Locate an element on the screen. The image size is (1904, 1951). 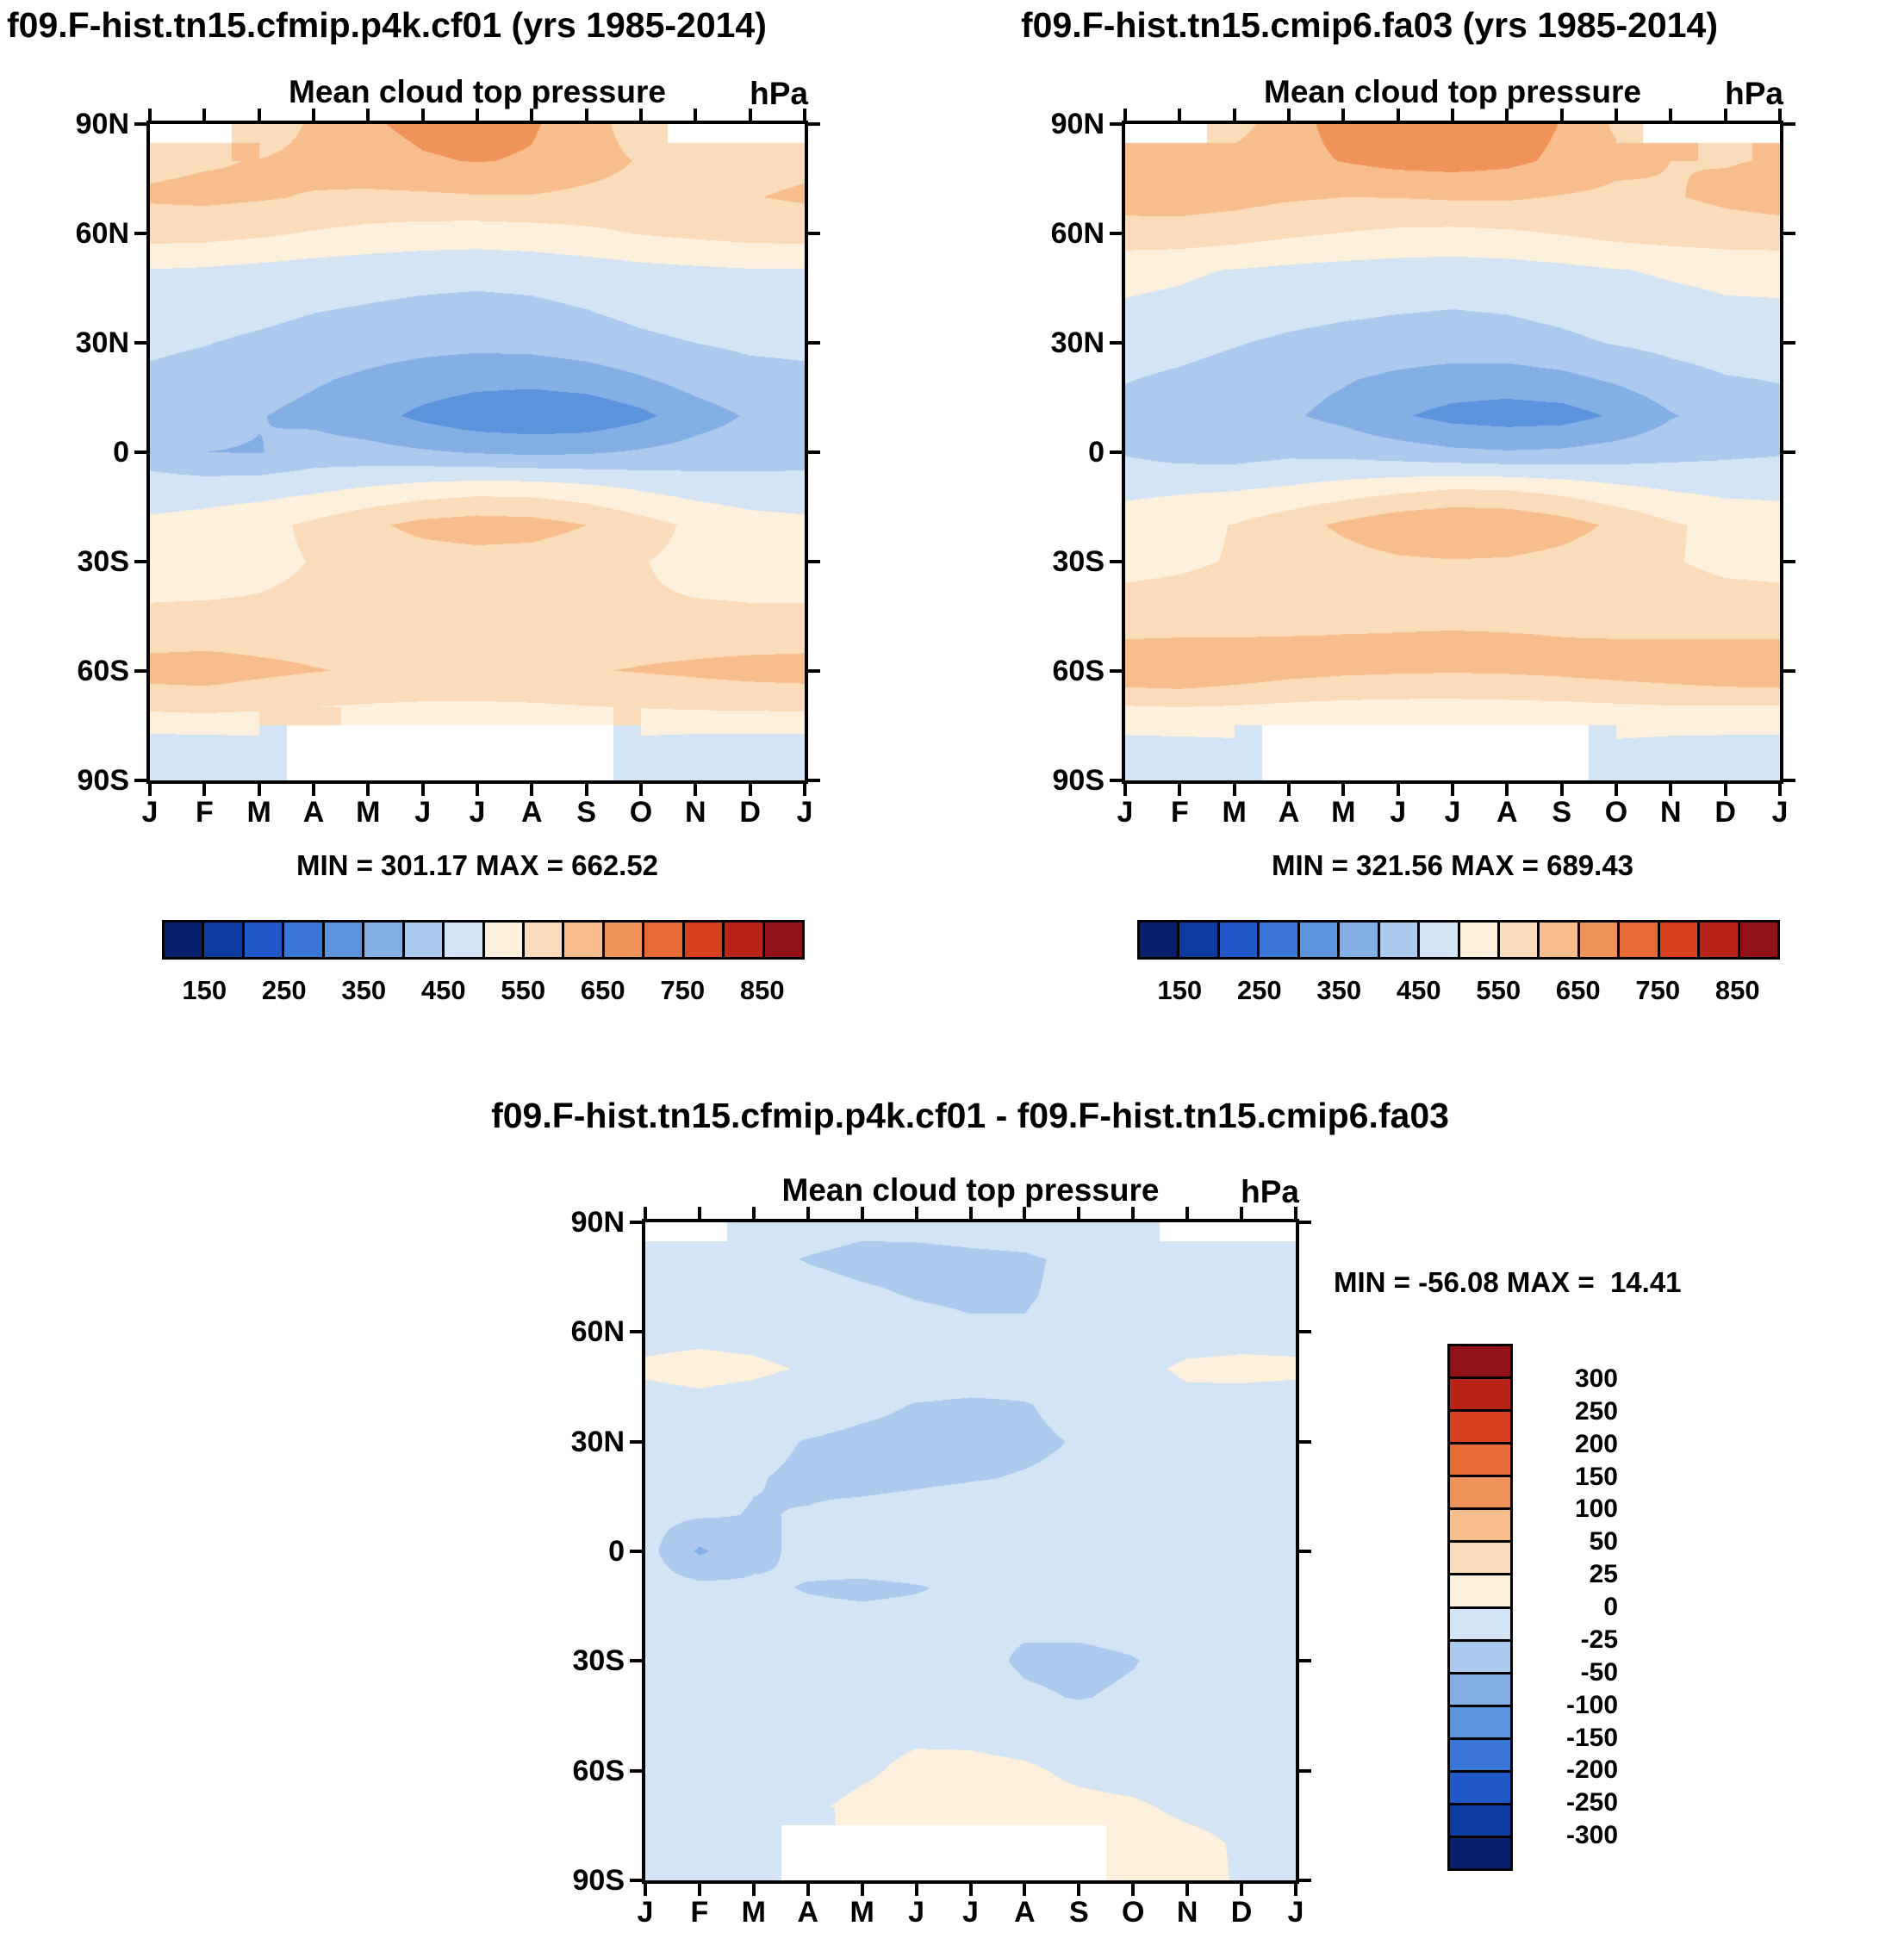
y-axis-tick-label: 60N is located at coordinates (1077, 233).